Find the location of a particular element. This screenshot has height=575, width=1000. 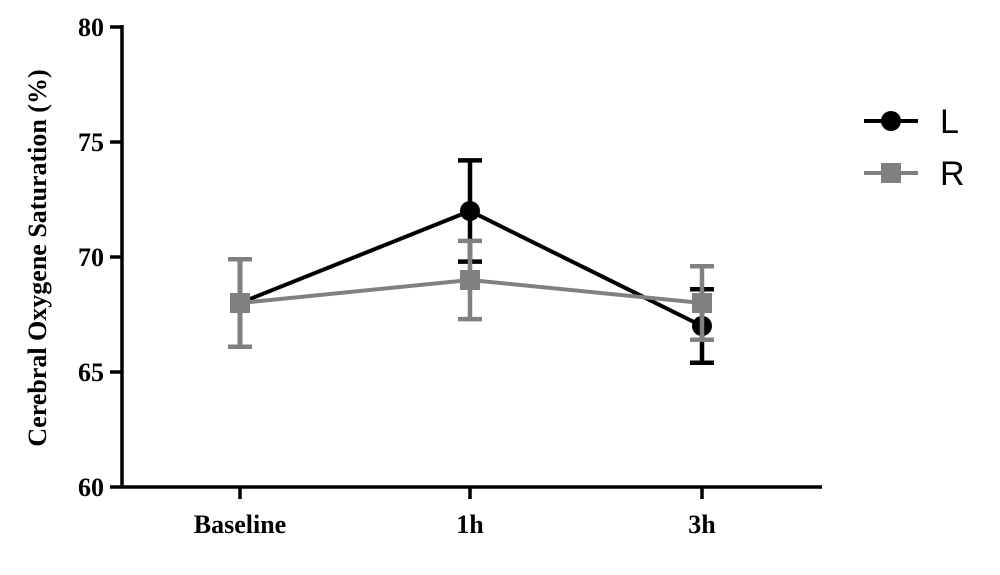

x-tick-label: 3h is located at coordinates (702, 524).